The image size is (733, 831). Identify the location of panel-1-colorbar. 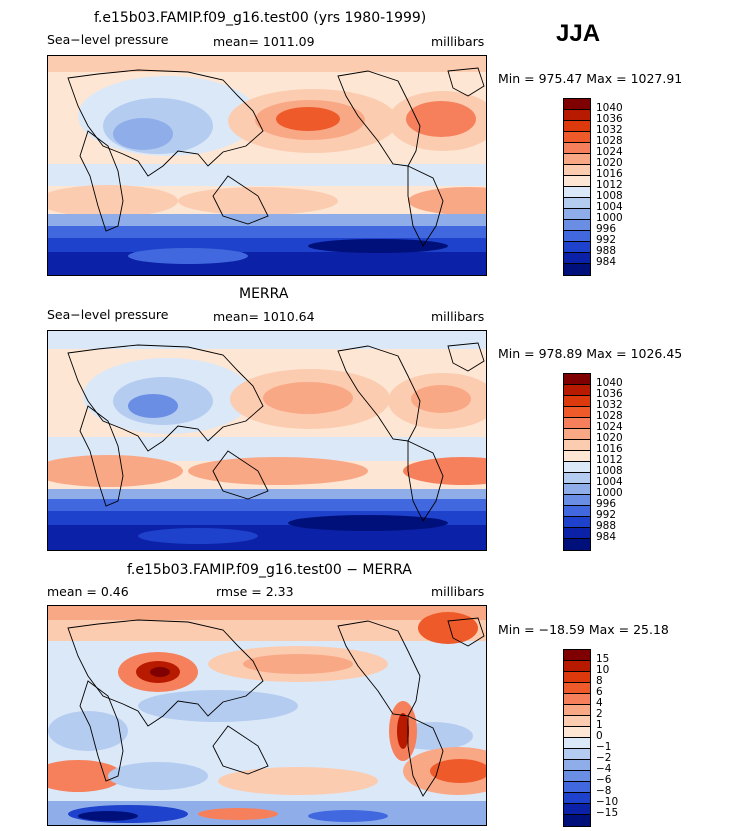
(577, 187).